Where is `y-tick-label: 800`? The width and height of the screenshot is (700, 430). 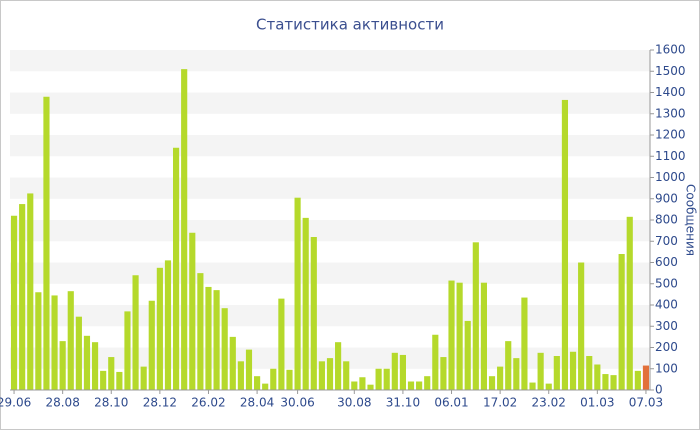 y-tick-label: 800 is located at coordinates (666, 220).